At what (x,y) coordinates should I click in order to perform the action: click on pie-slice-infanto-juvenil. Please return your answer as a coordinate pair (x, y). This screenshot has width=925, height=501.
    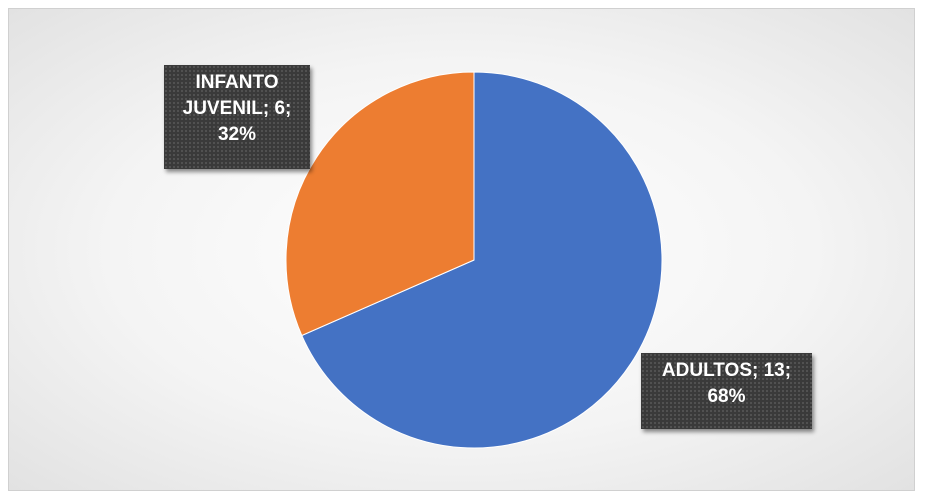
    Looking at the image, I should click on (380, 204).